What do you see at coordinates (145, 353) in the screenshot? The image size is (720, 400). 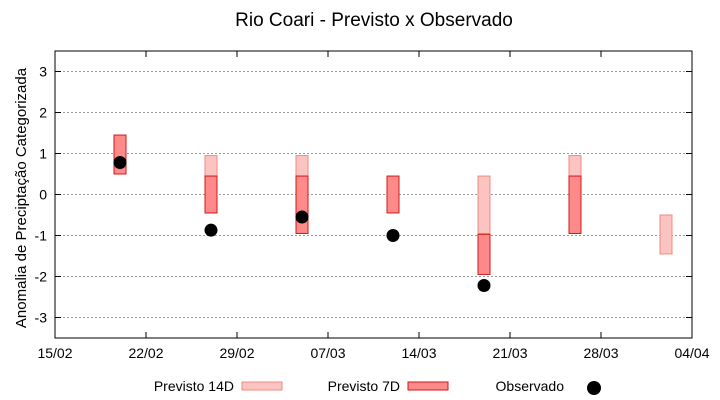 I see `x-tick-label: 22/02` at bounding box center [145, 353].